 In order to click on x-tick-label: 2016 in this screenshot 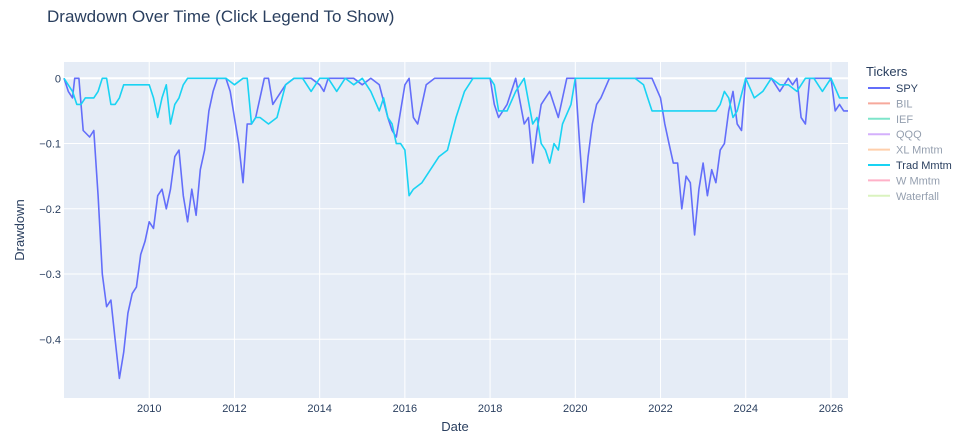, I will do `click(405, 409)`.